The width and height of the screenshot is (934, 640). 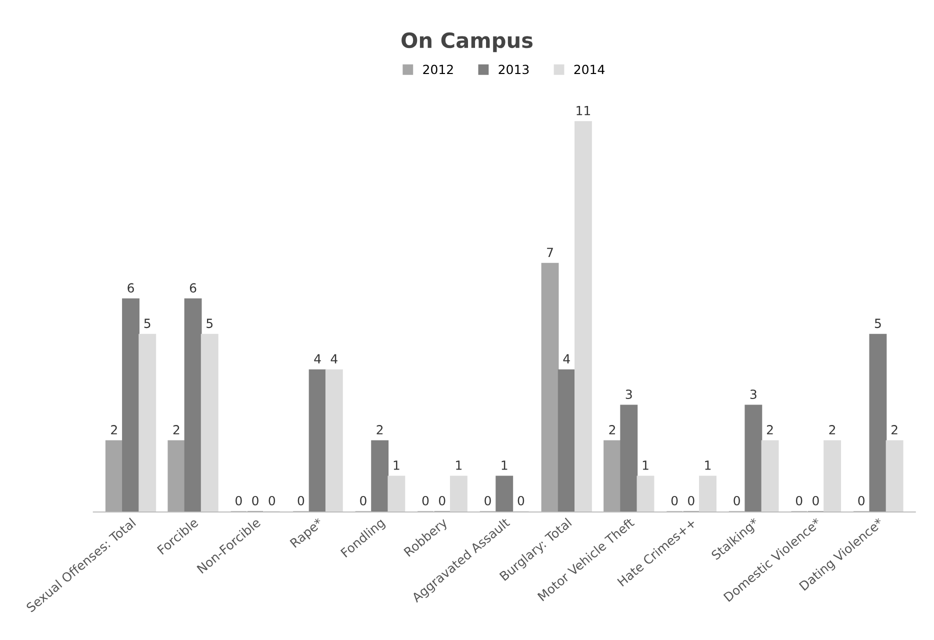 What do you see at coordinates (513, 69) in the screenshot?
I see `legend-label: 2013` at bounding box center [513, 69].